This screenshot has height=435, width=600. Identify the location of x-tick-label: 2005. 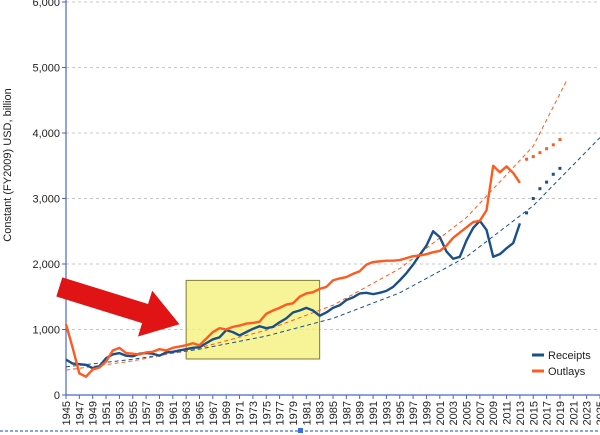
(468, 413).